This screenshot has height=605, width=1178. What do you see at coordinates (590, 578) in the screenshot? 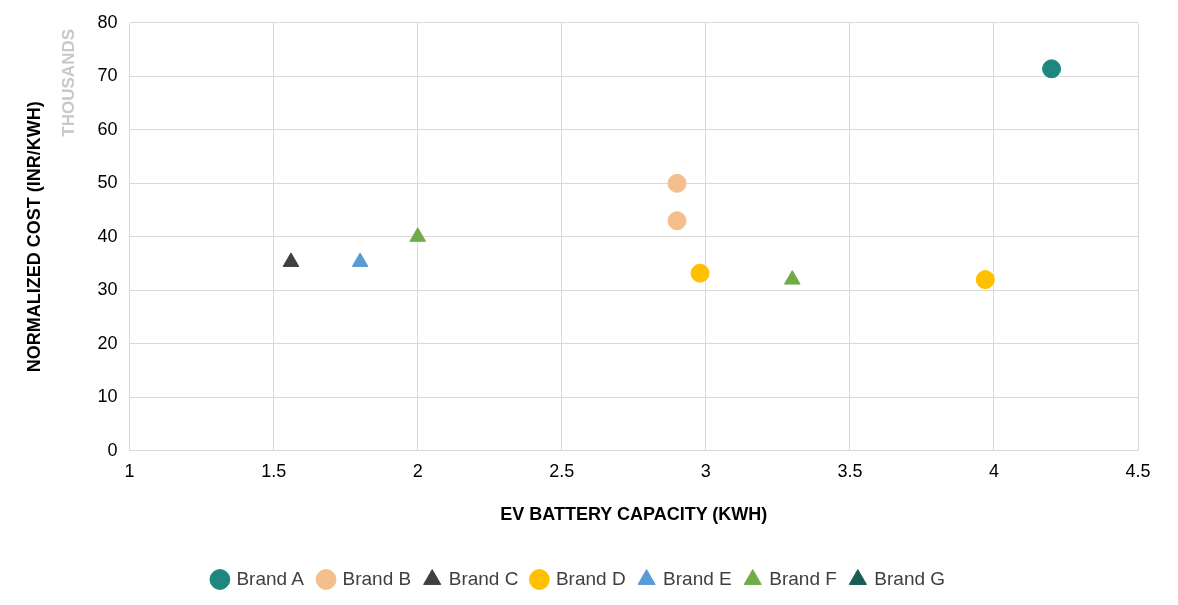
I see `legend-label: Brand D` at bounding box center [590, 578].